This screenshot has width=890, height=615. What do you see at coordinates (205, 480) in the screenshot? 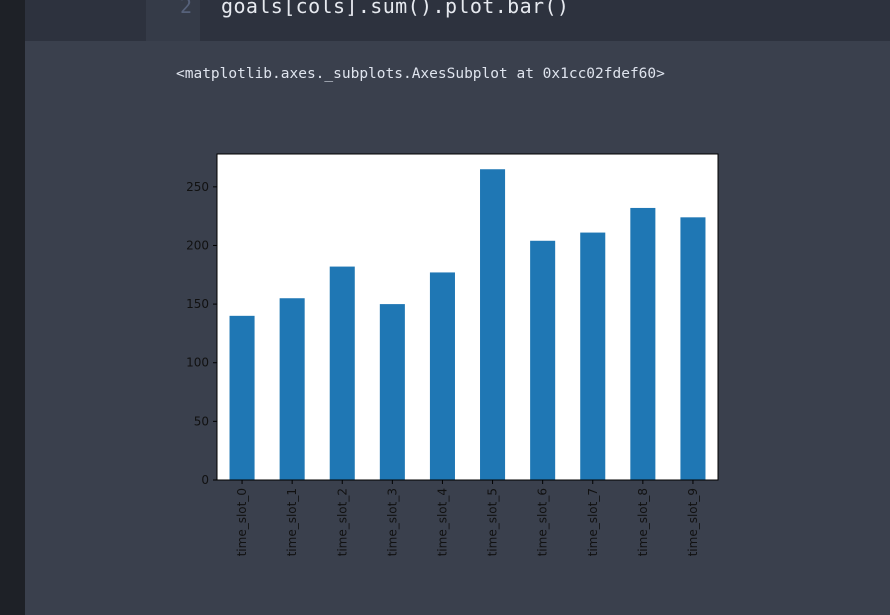
I see `y-tick-label: 0` at bounding box center [205, 480].